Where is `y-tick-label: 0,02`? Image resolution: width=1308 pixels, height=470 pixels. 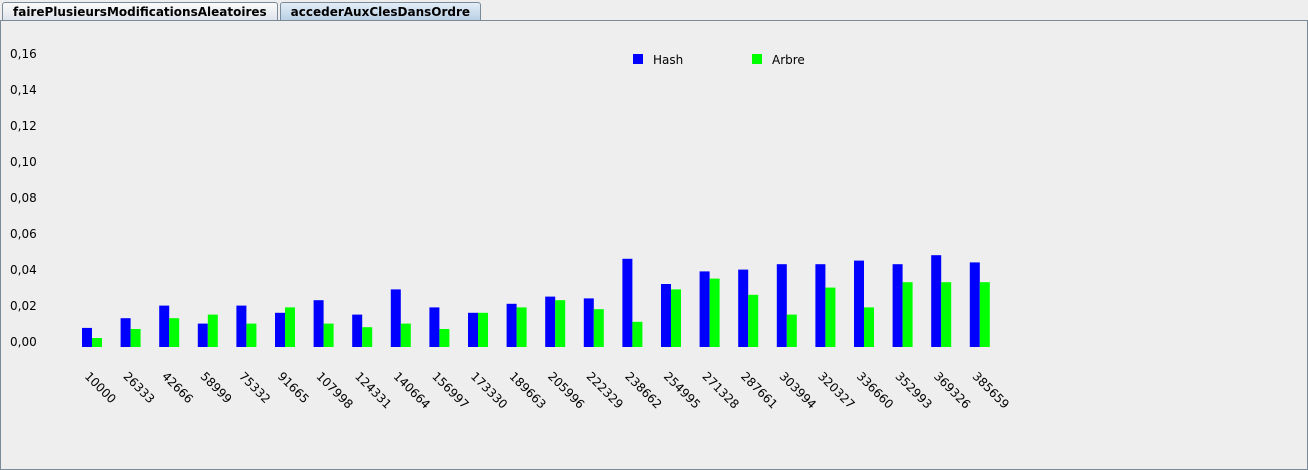 y-tick-label: 0,02 is located at coordinates (23, 306).